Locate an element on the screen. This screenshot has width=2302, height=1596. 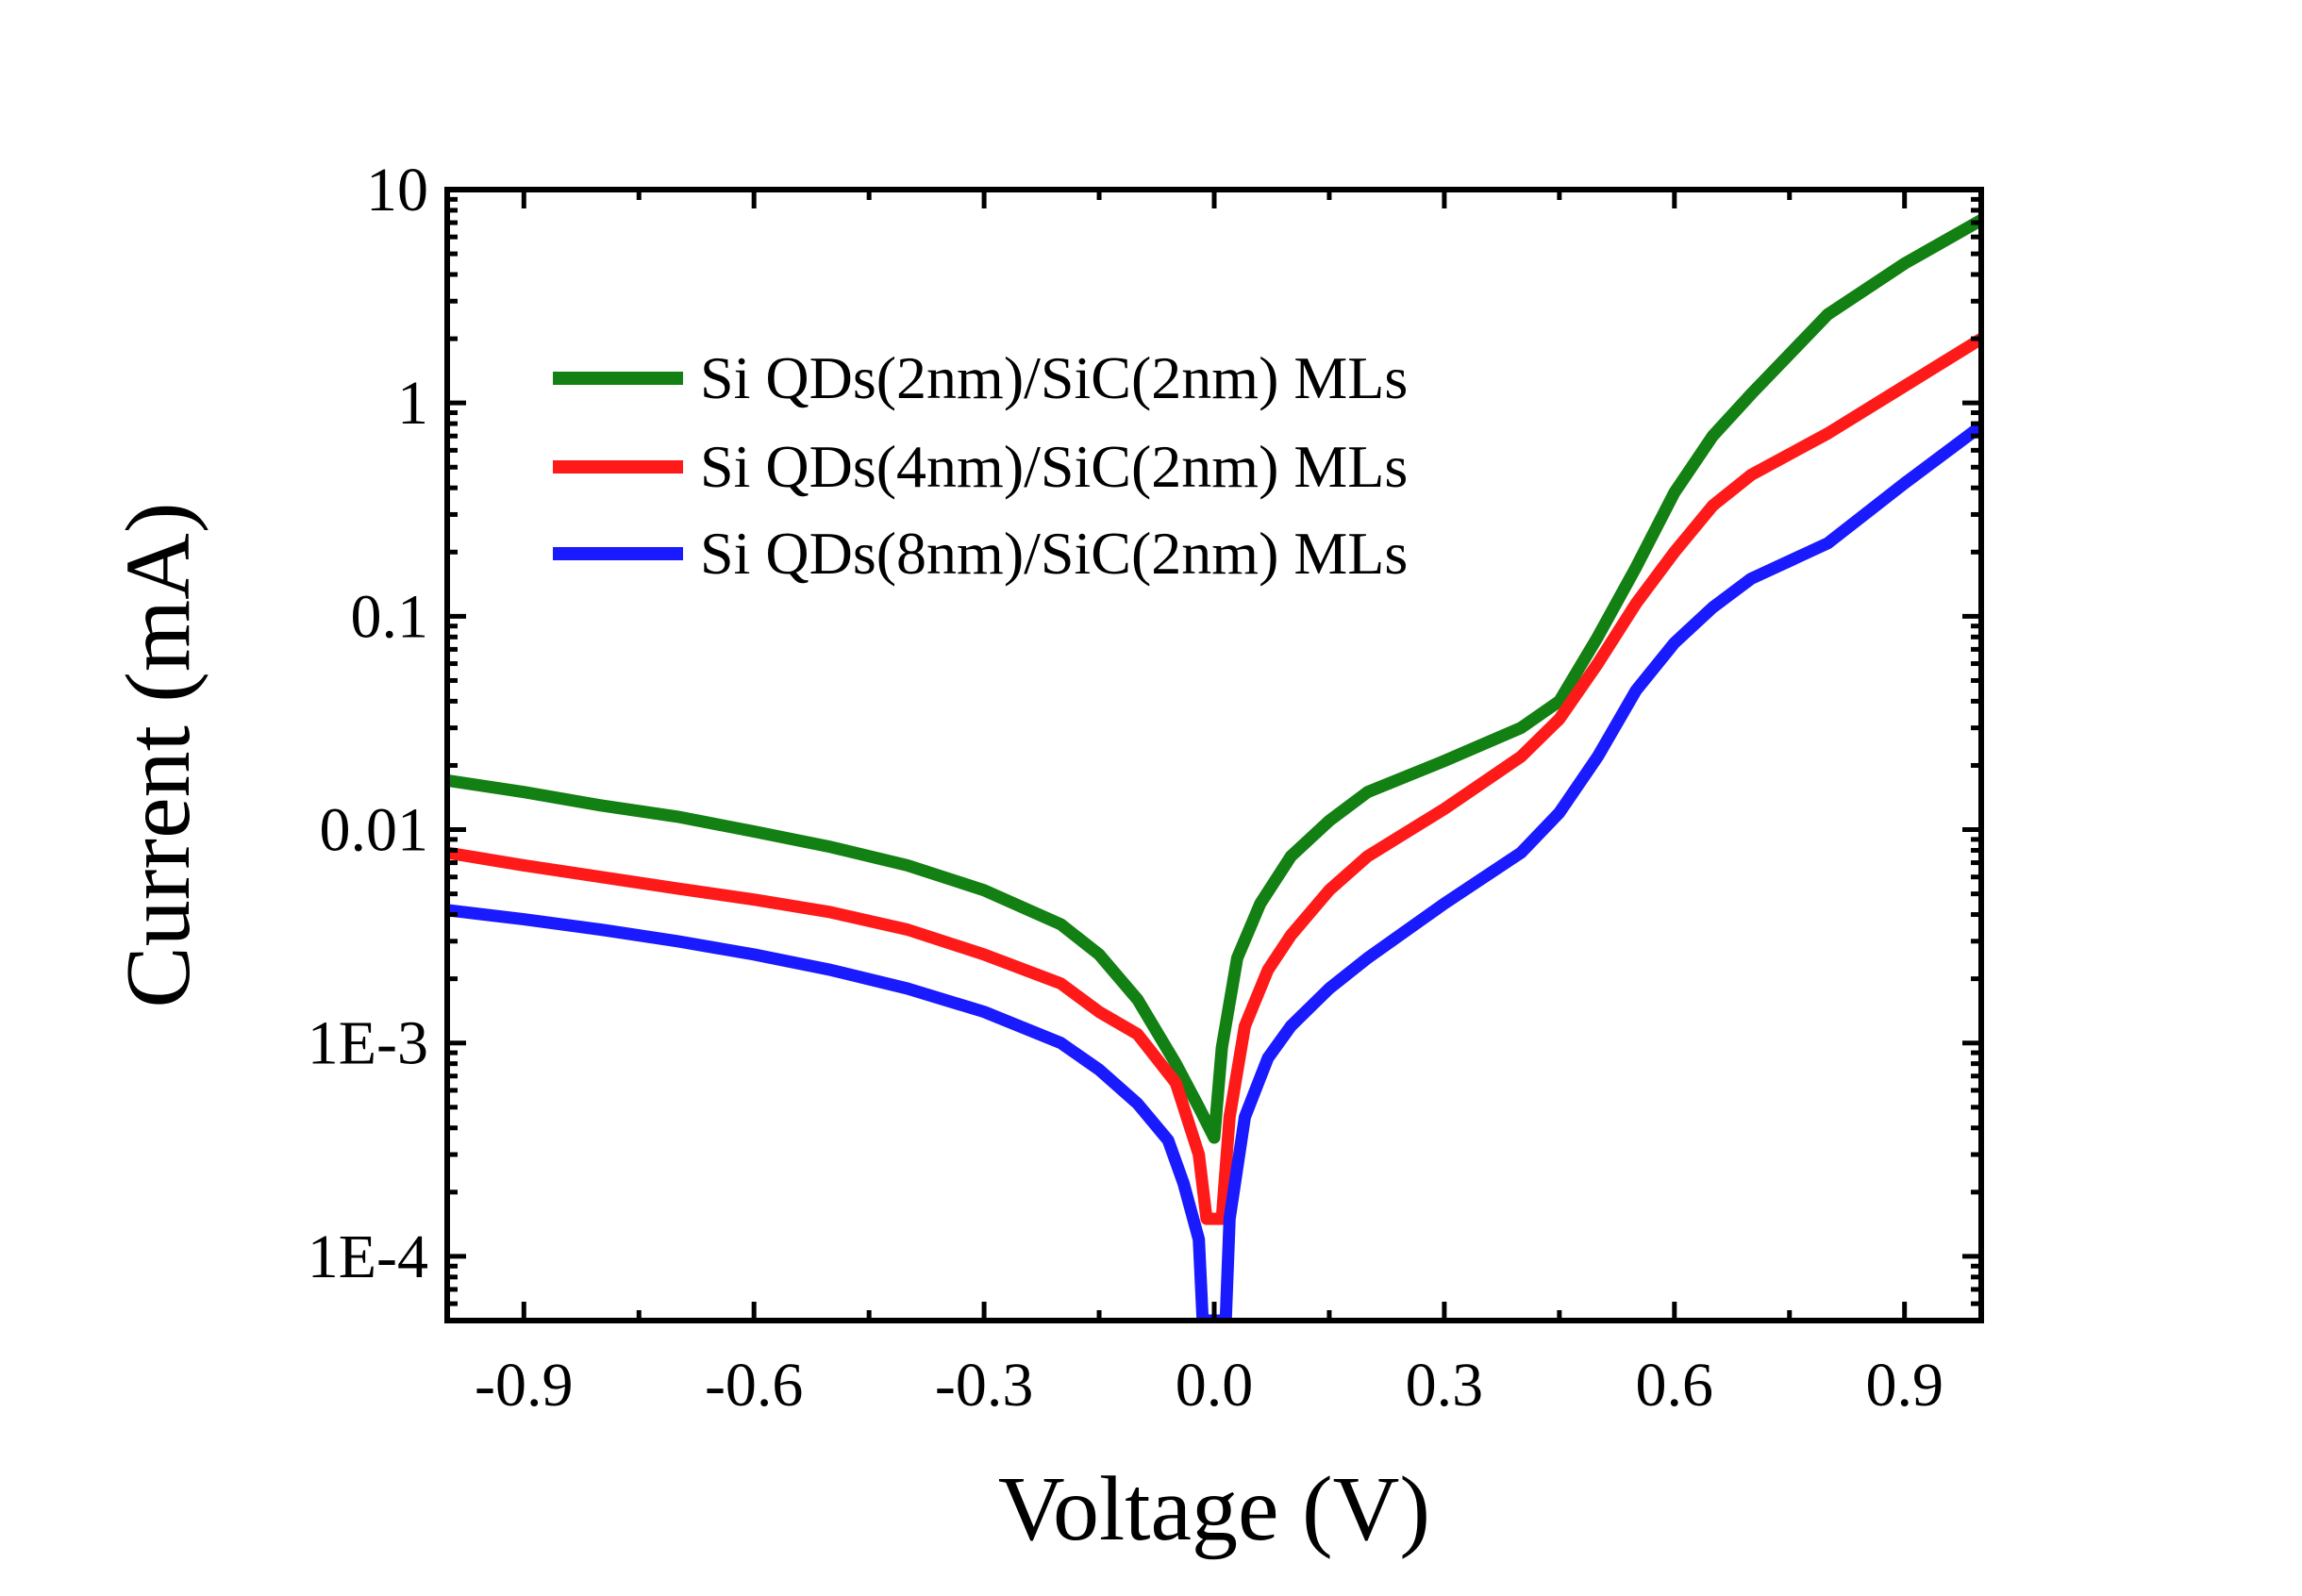
y-tick-label: 0.1 is located at coordinates (390, 617).